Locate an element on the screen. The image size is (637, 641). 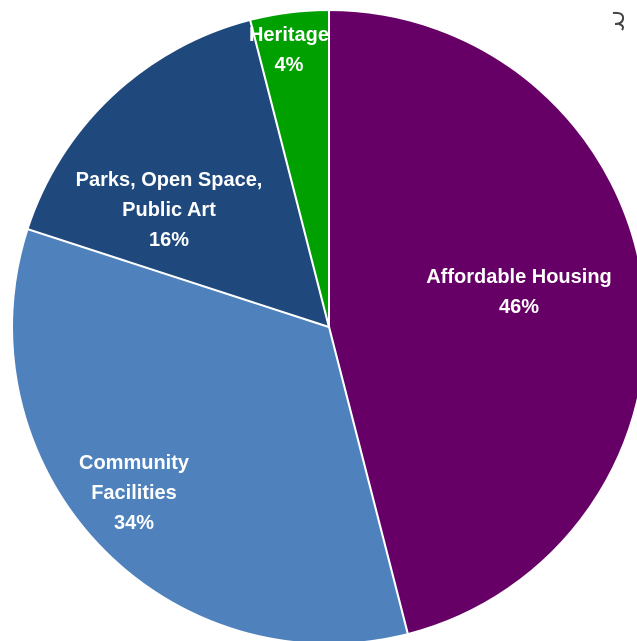
pie-slice-heritage is located at coordinates (289, 168).